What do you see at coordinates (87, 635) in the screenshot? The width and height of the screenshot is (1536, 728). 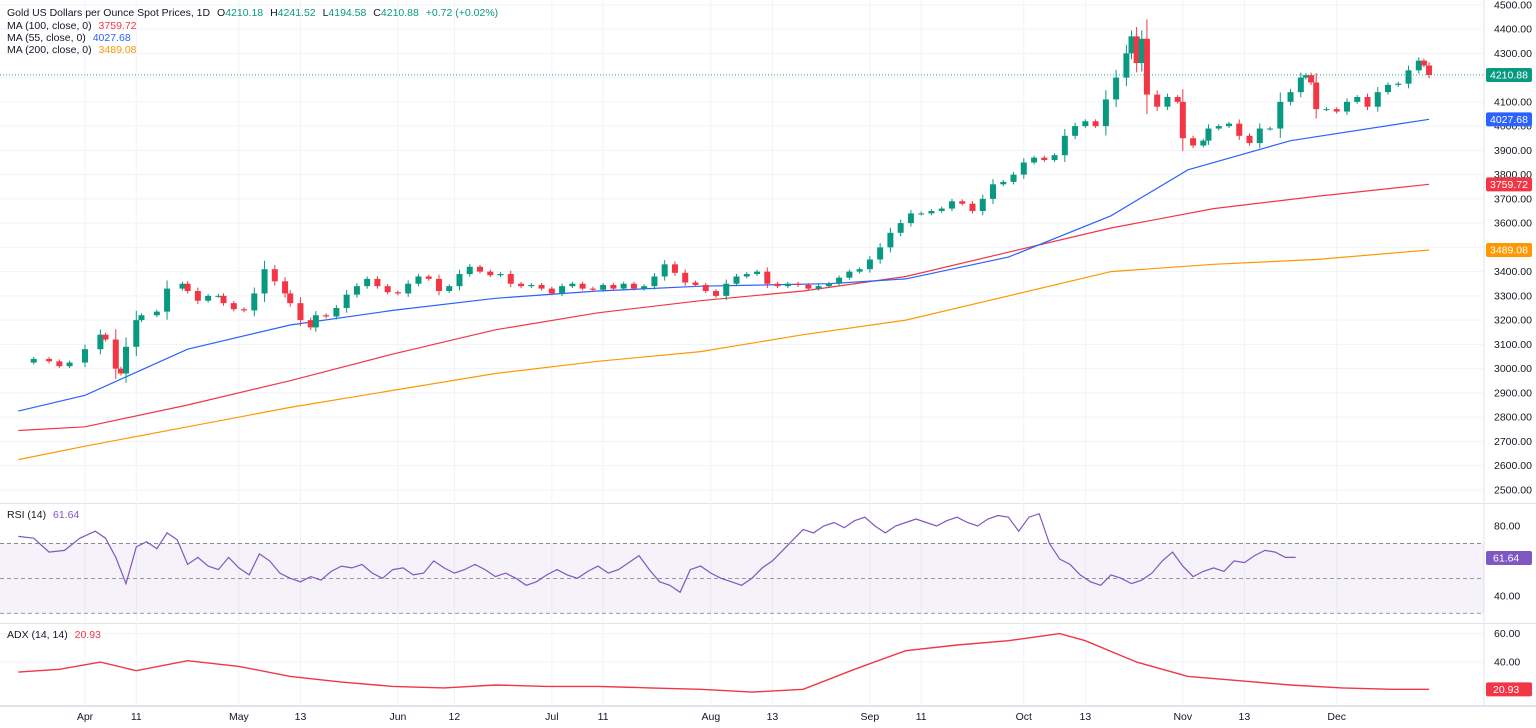 I see `adx-value: 20.93` at bounding box center [87, 635].